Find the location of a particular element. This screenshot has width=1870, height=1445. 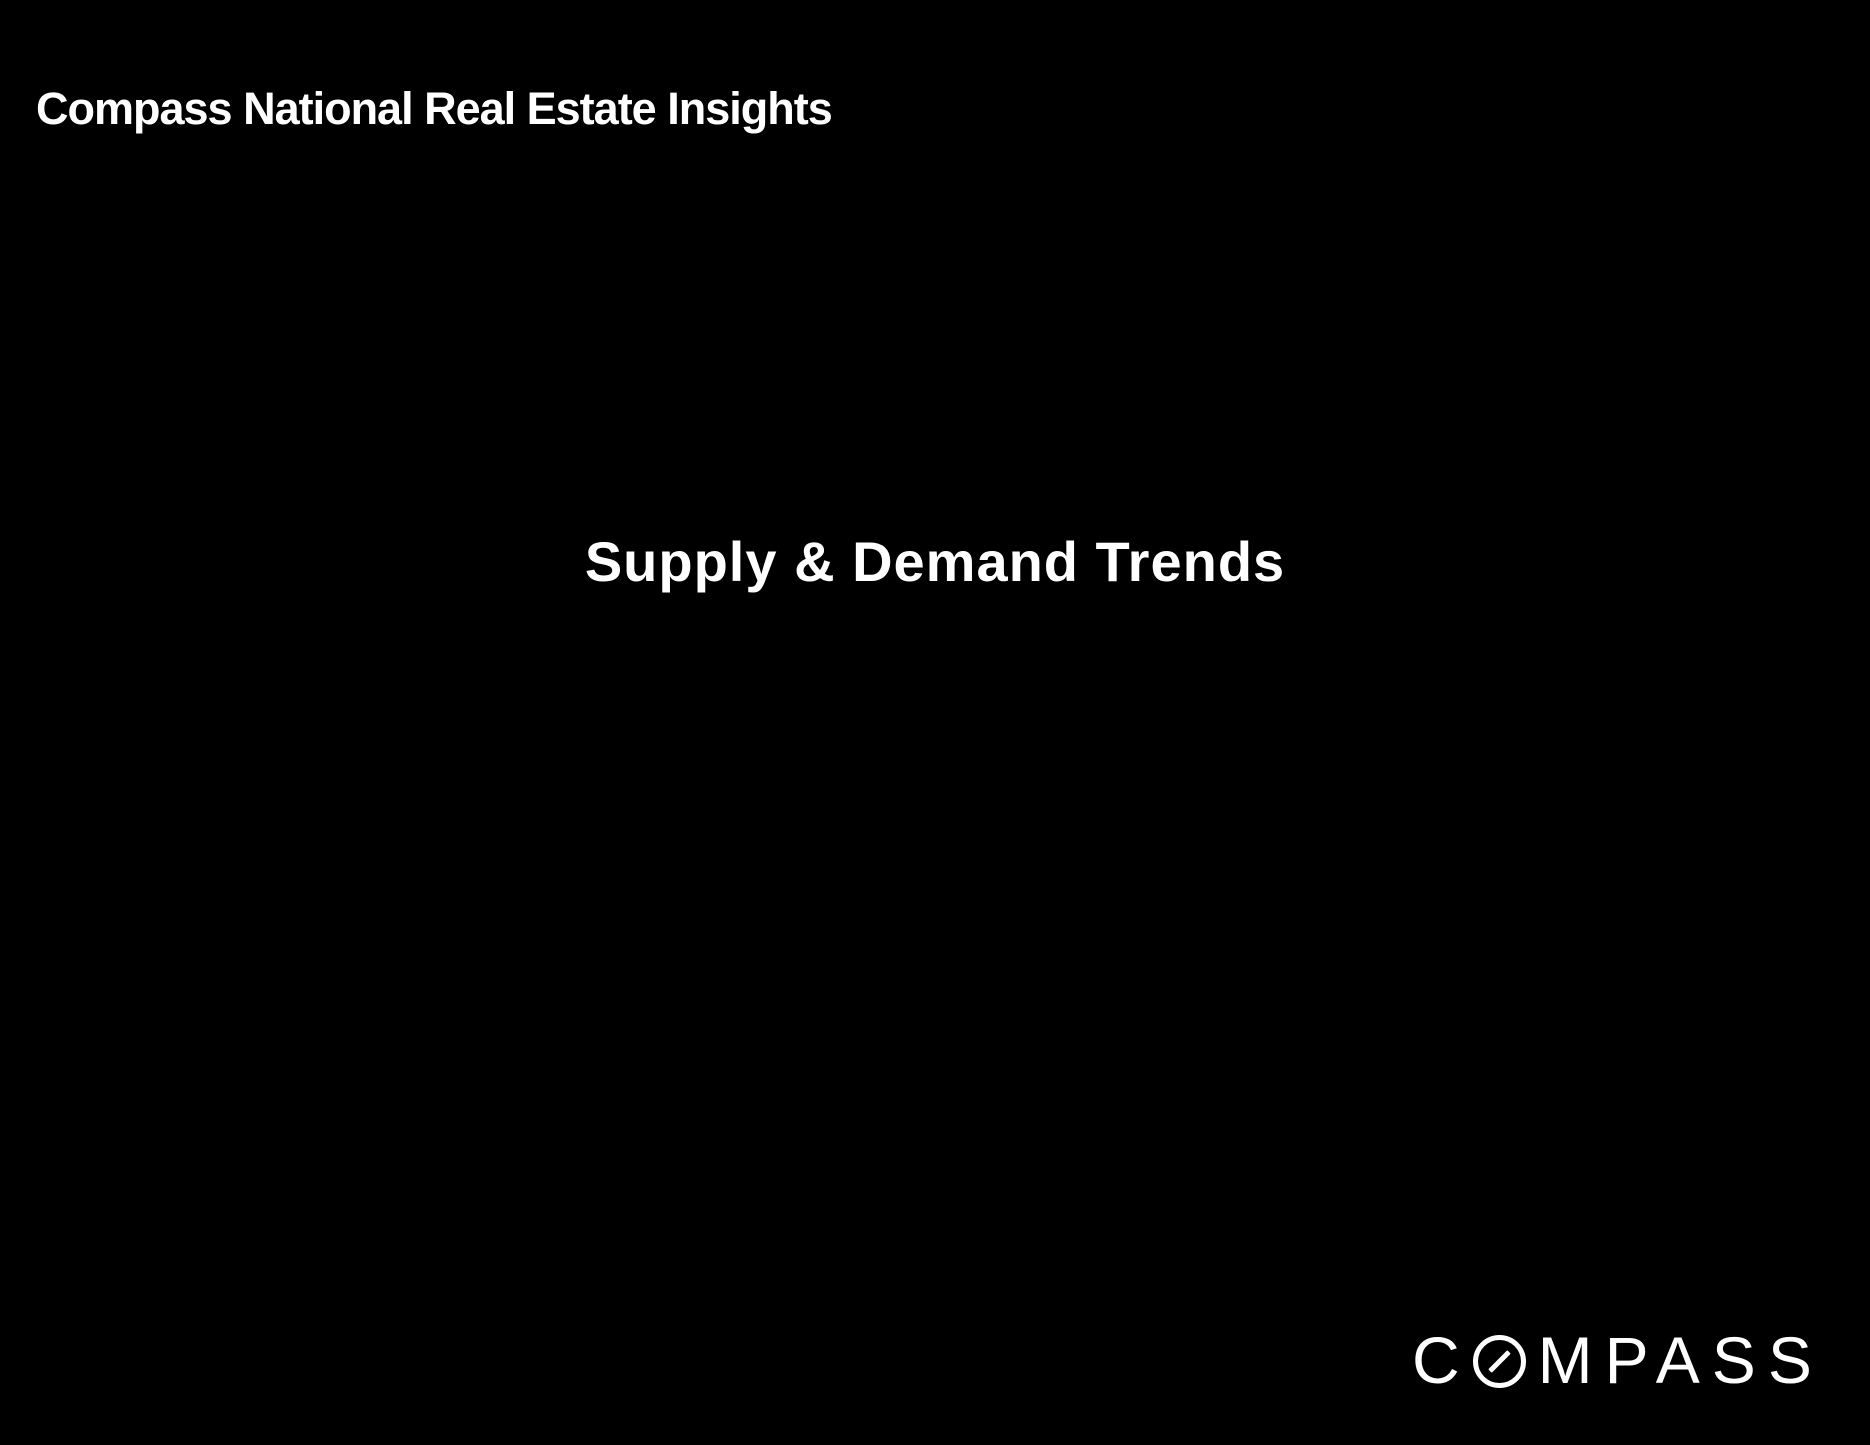

us-dotted-map-svg is located at coordinates (1598, 1148).